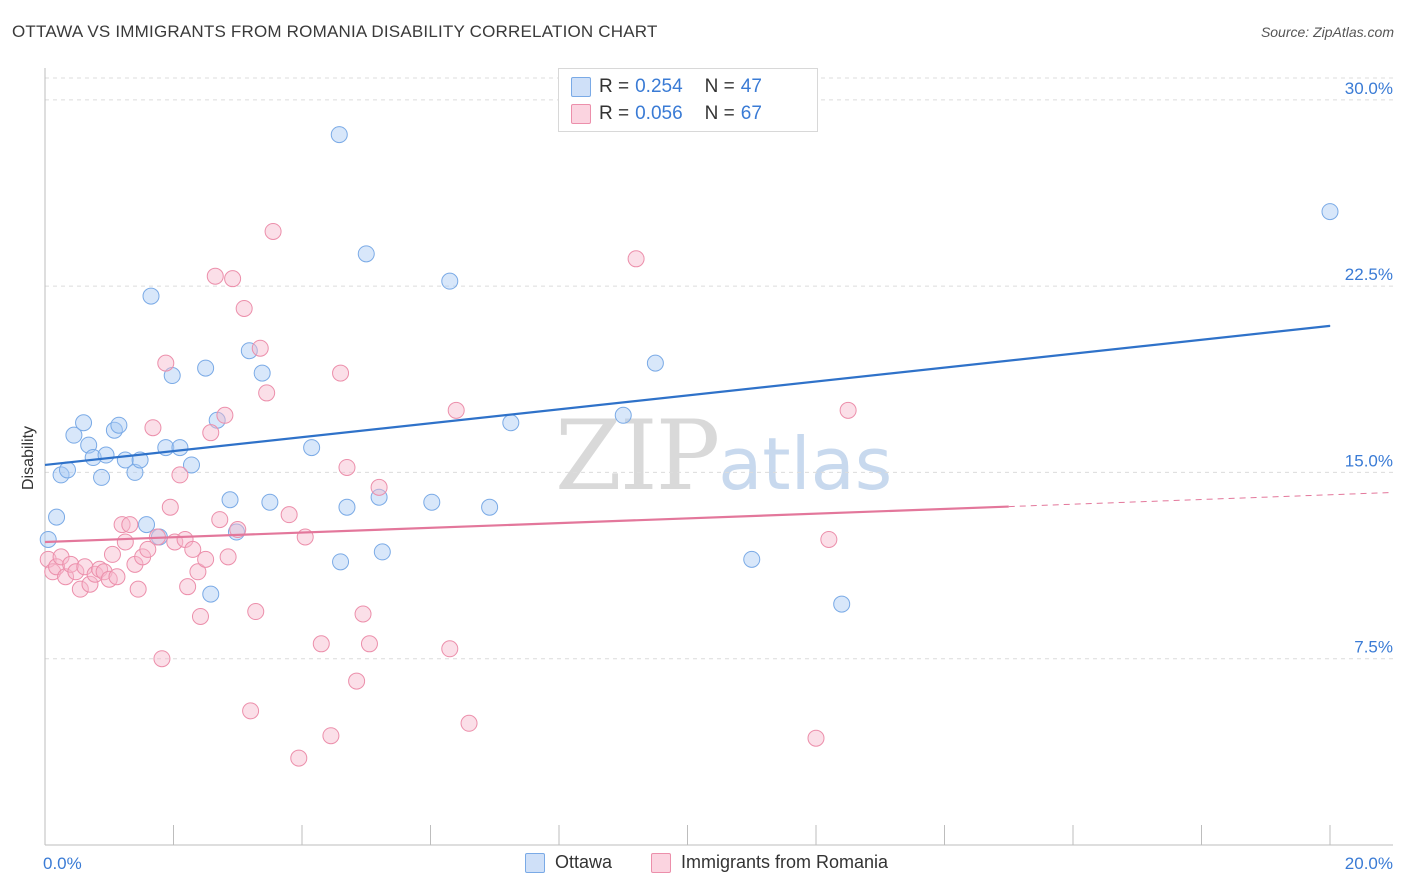  Describe the element at coordinates (1369, 863) in the screenshot. I see `x-tick-label: 20.0%` at that location.